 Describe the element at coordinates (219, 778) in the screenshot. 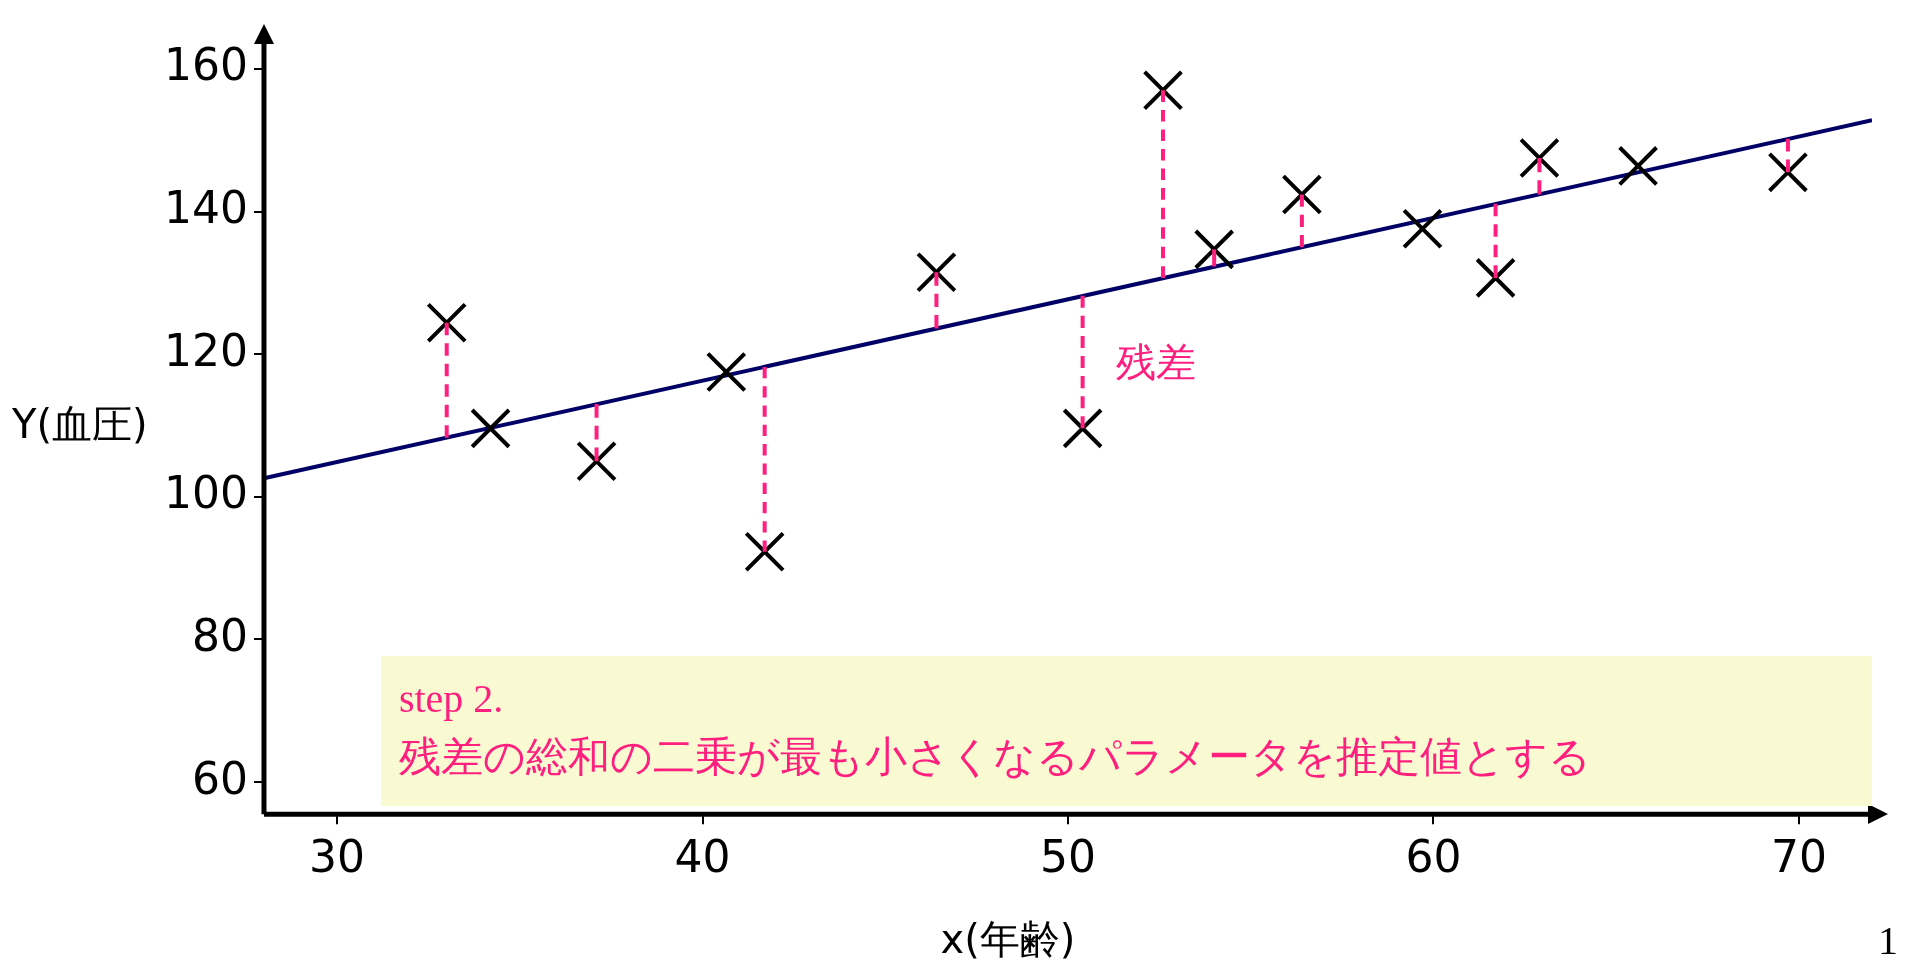

I see `y-tick-label: 60` at that location.